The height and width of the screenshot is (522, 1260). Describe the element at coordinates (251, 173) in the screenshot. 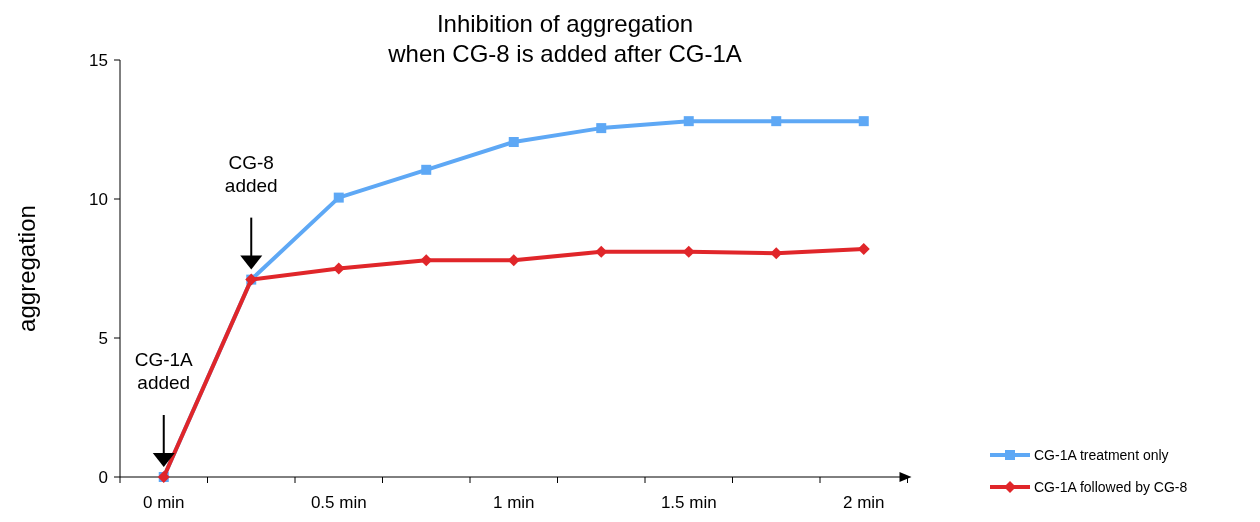

I see `annotation: CG-8 added` at that location.